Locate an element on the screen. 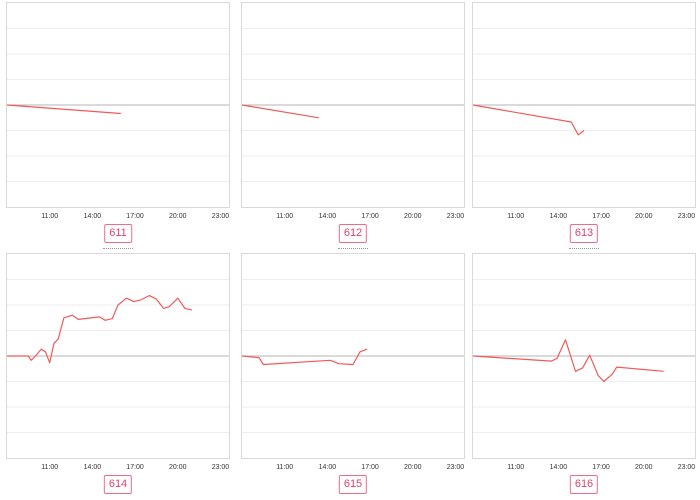  chart-label-badge-615: 615 is located at coordinates (353, 484).